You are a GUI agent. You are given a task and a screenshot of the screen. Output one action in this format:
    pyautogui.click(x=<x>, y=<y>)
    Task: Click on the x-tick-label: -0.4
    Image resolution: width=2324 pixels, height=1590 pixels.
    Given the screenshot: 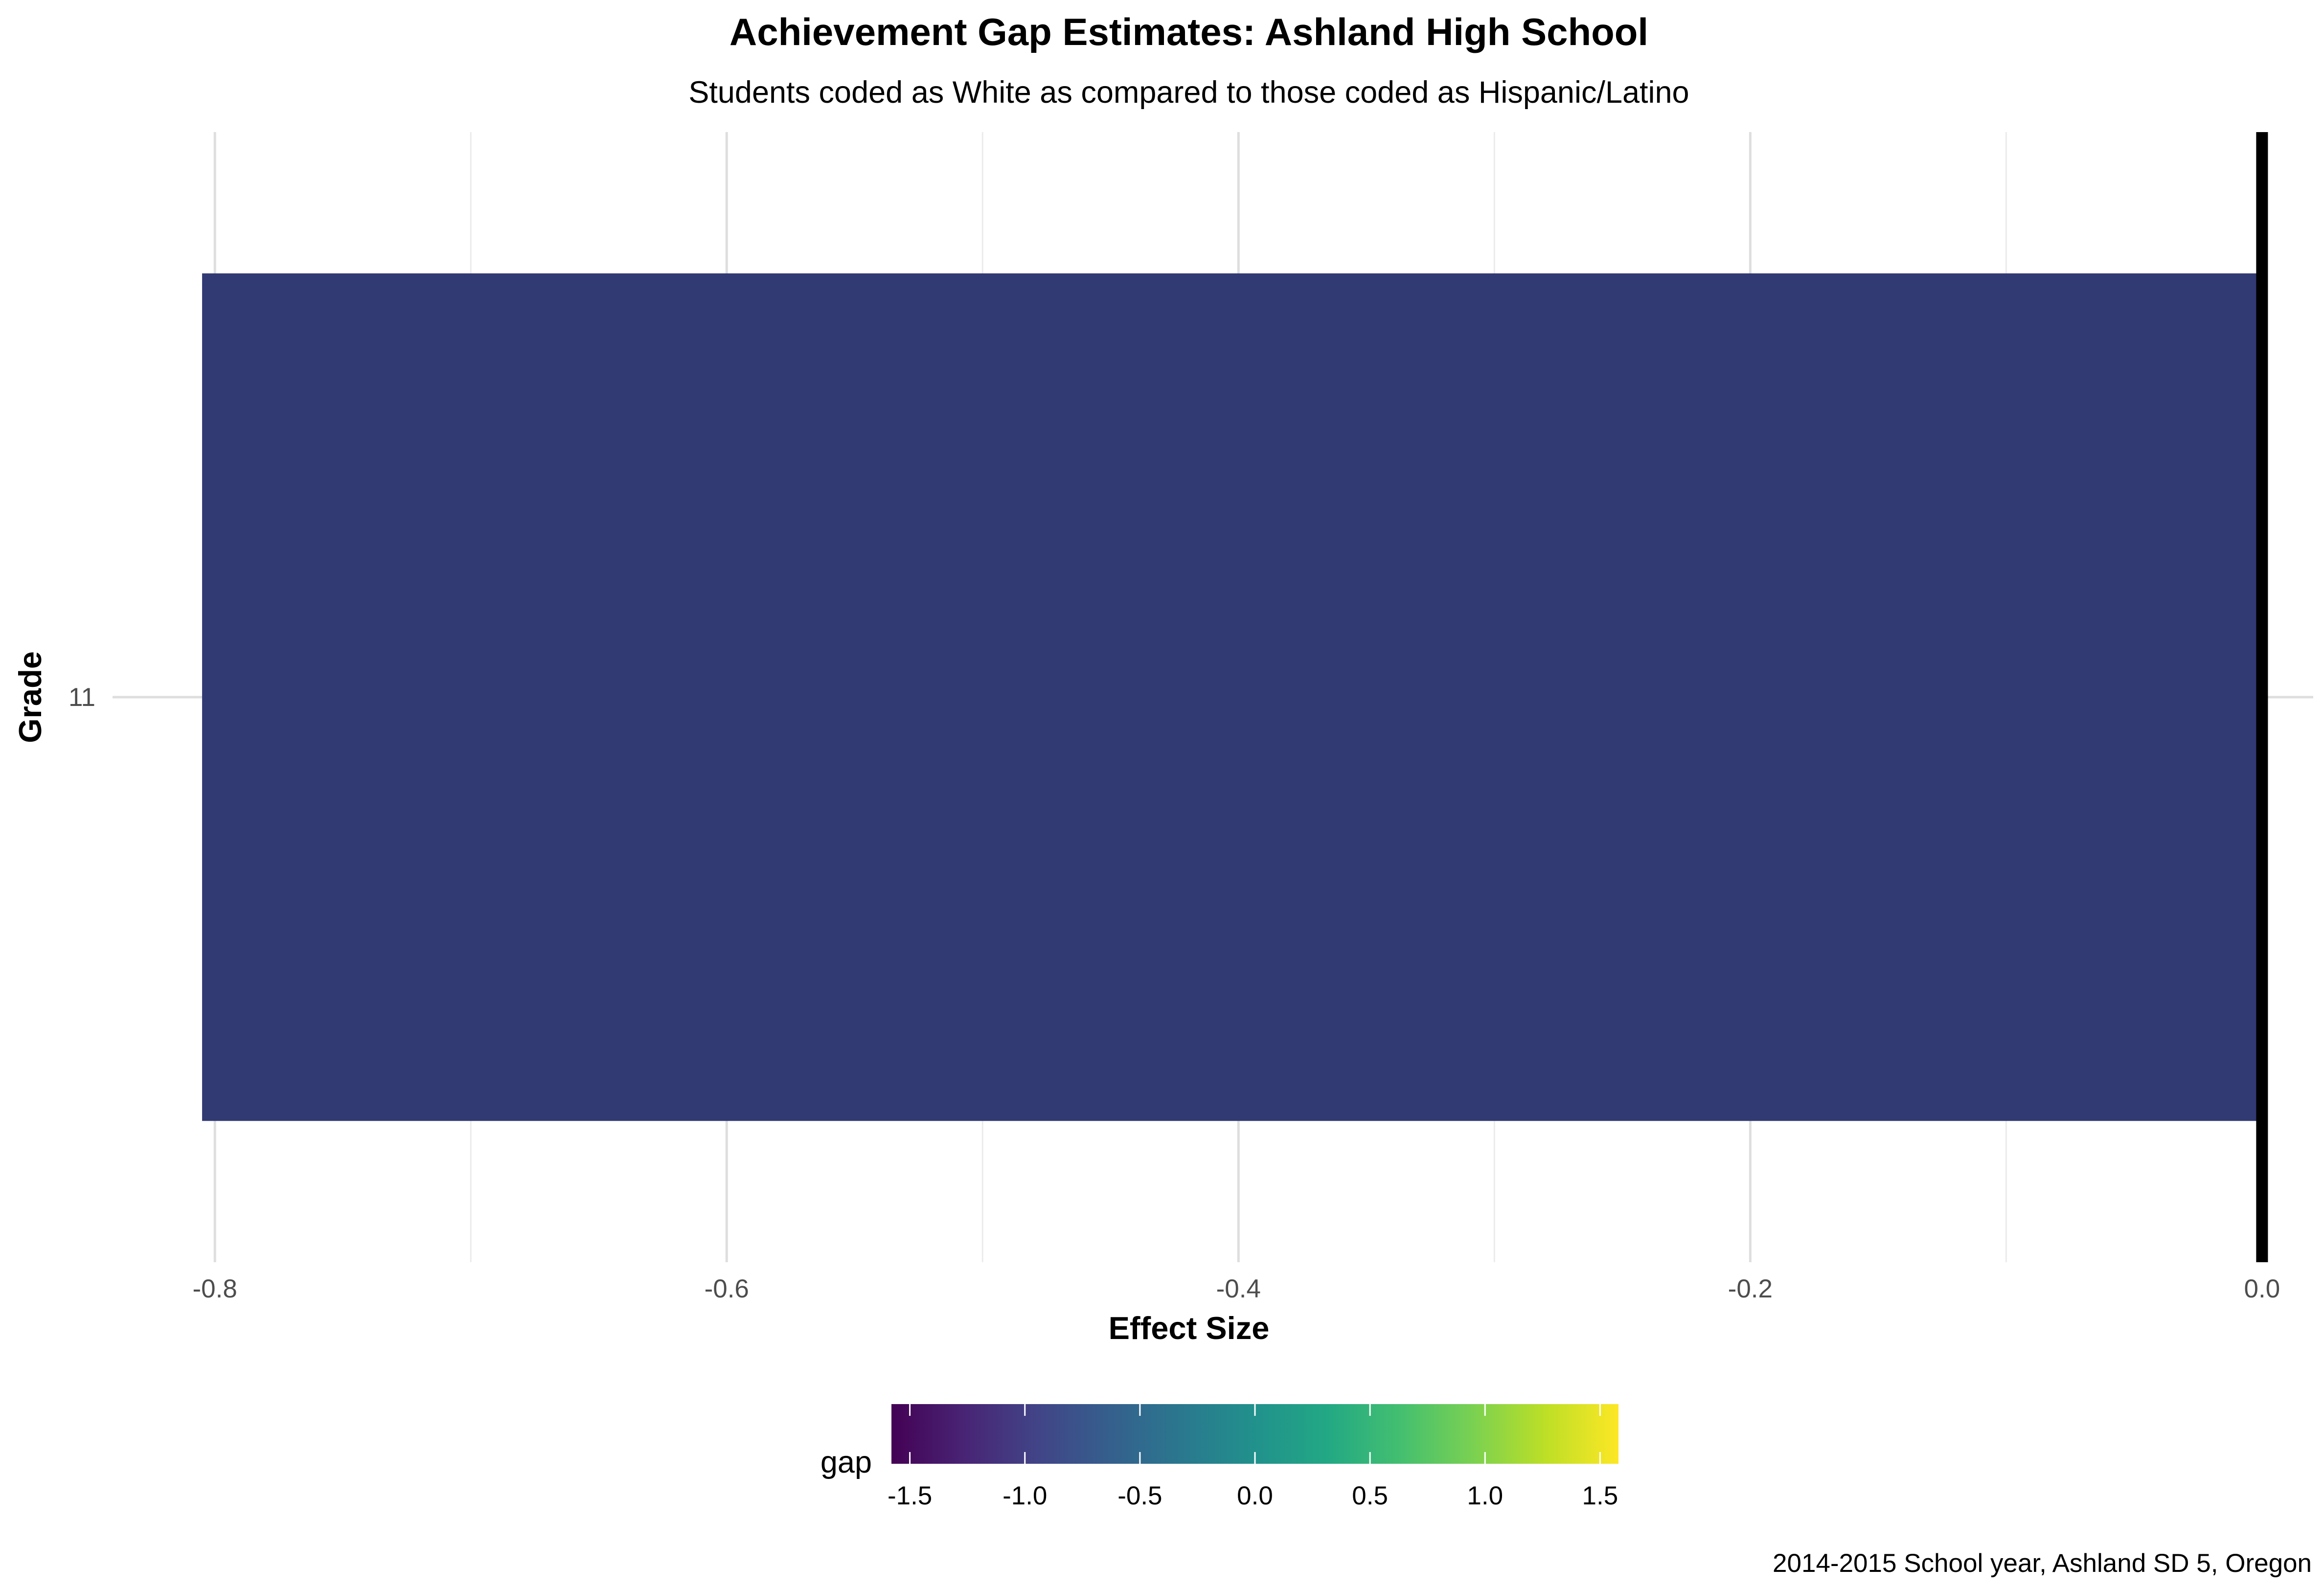 What is the action you would take?
    pyautogui.click(x=1239, y=1288)
    